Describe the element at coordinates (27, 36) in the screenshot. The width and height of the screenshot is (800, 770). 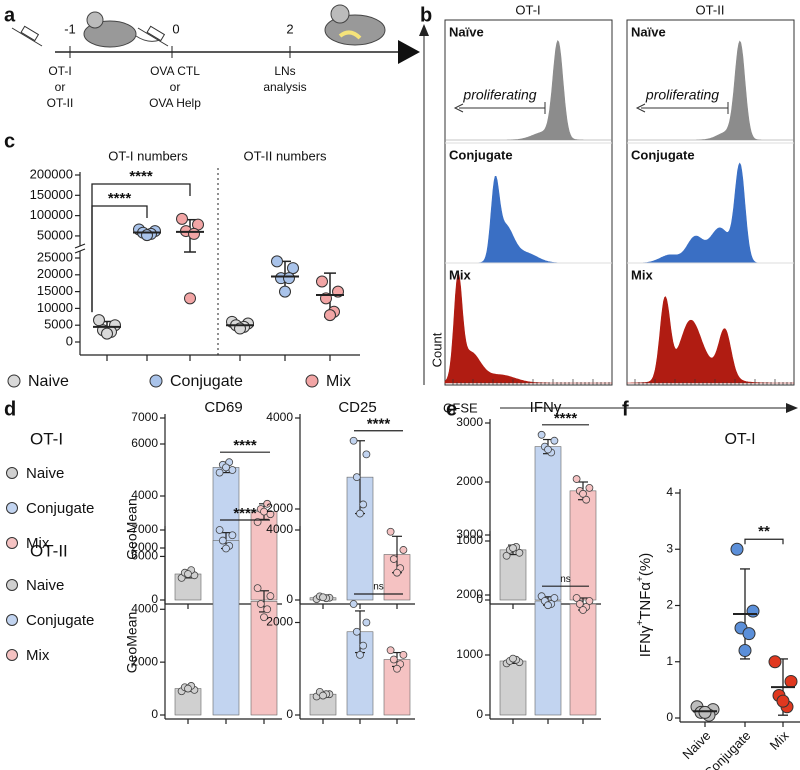
I see `syringe` at that location.